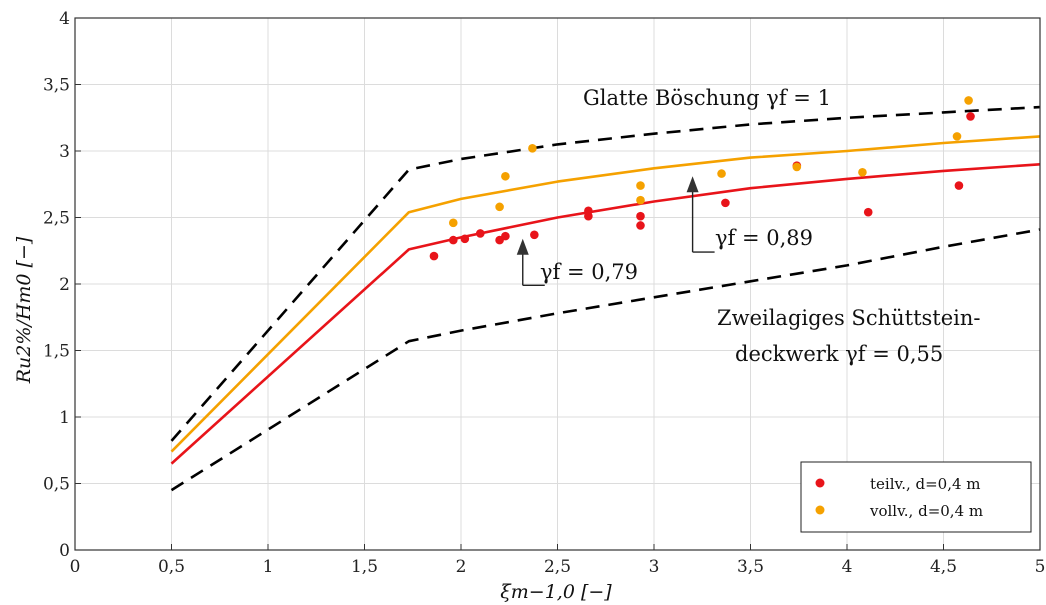 The image size is (1046, 605). What do you see at coordinates (461, 567) in the screenshot?
I see `x-tick-label-4: 2` at bounding box center [461, 567].